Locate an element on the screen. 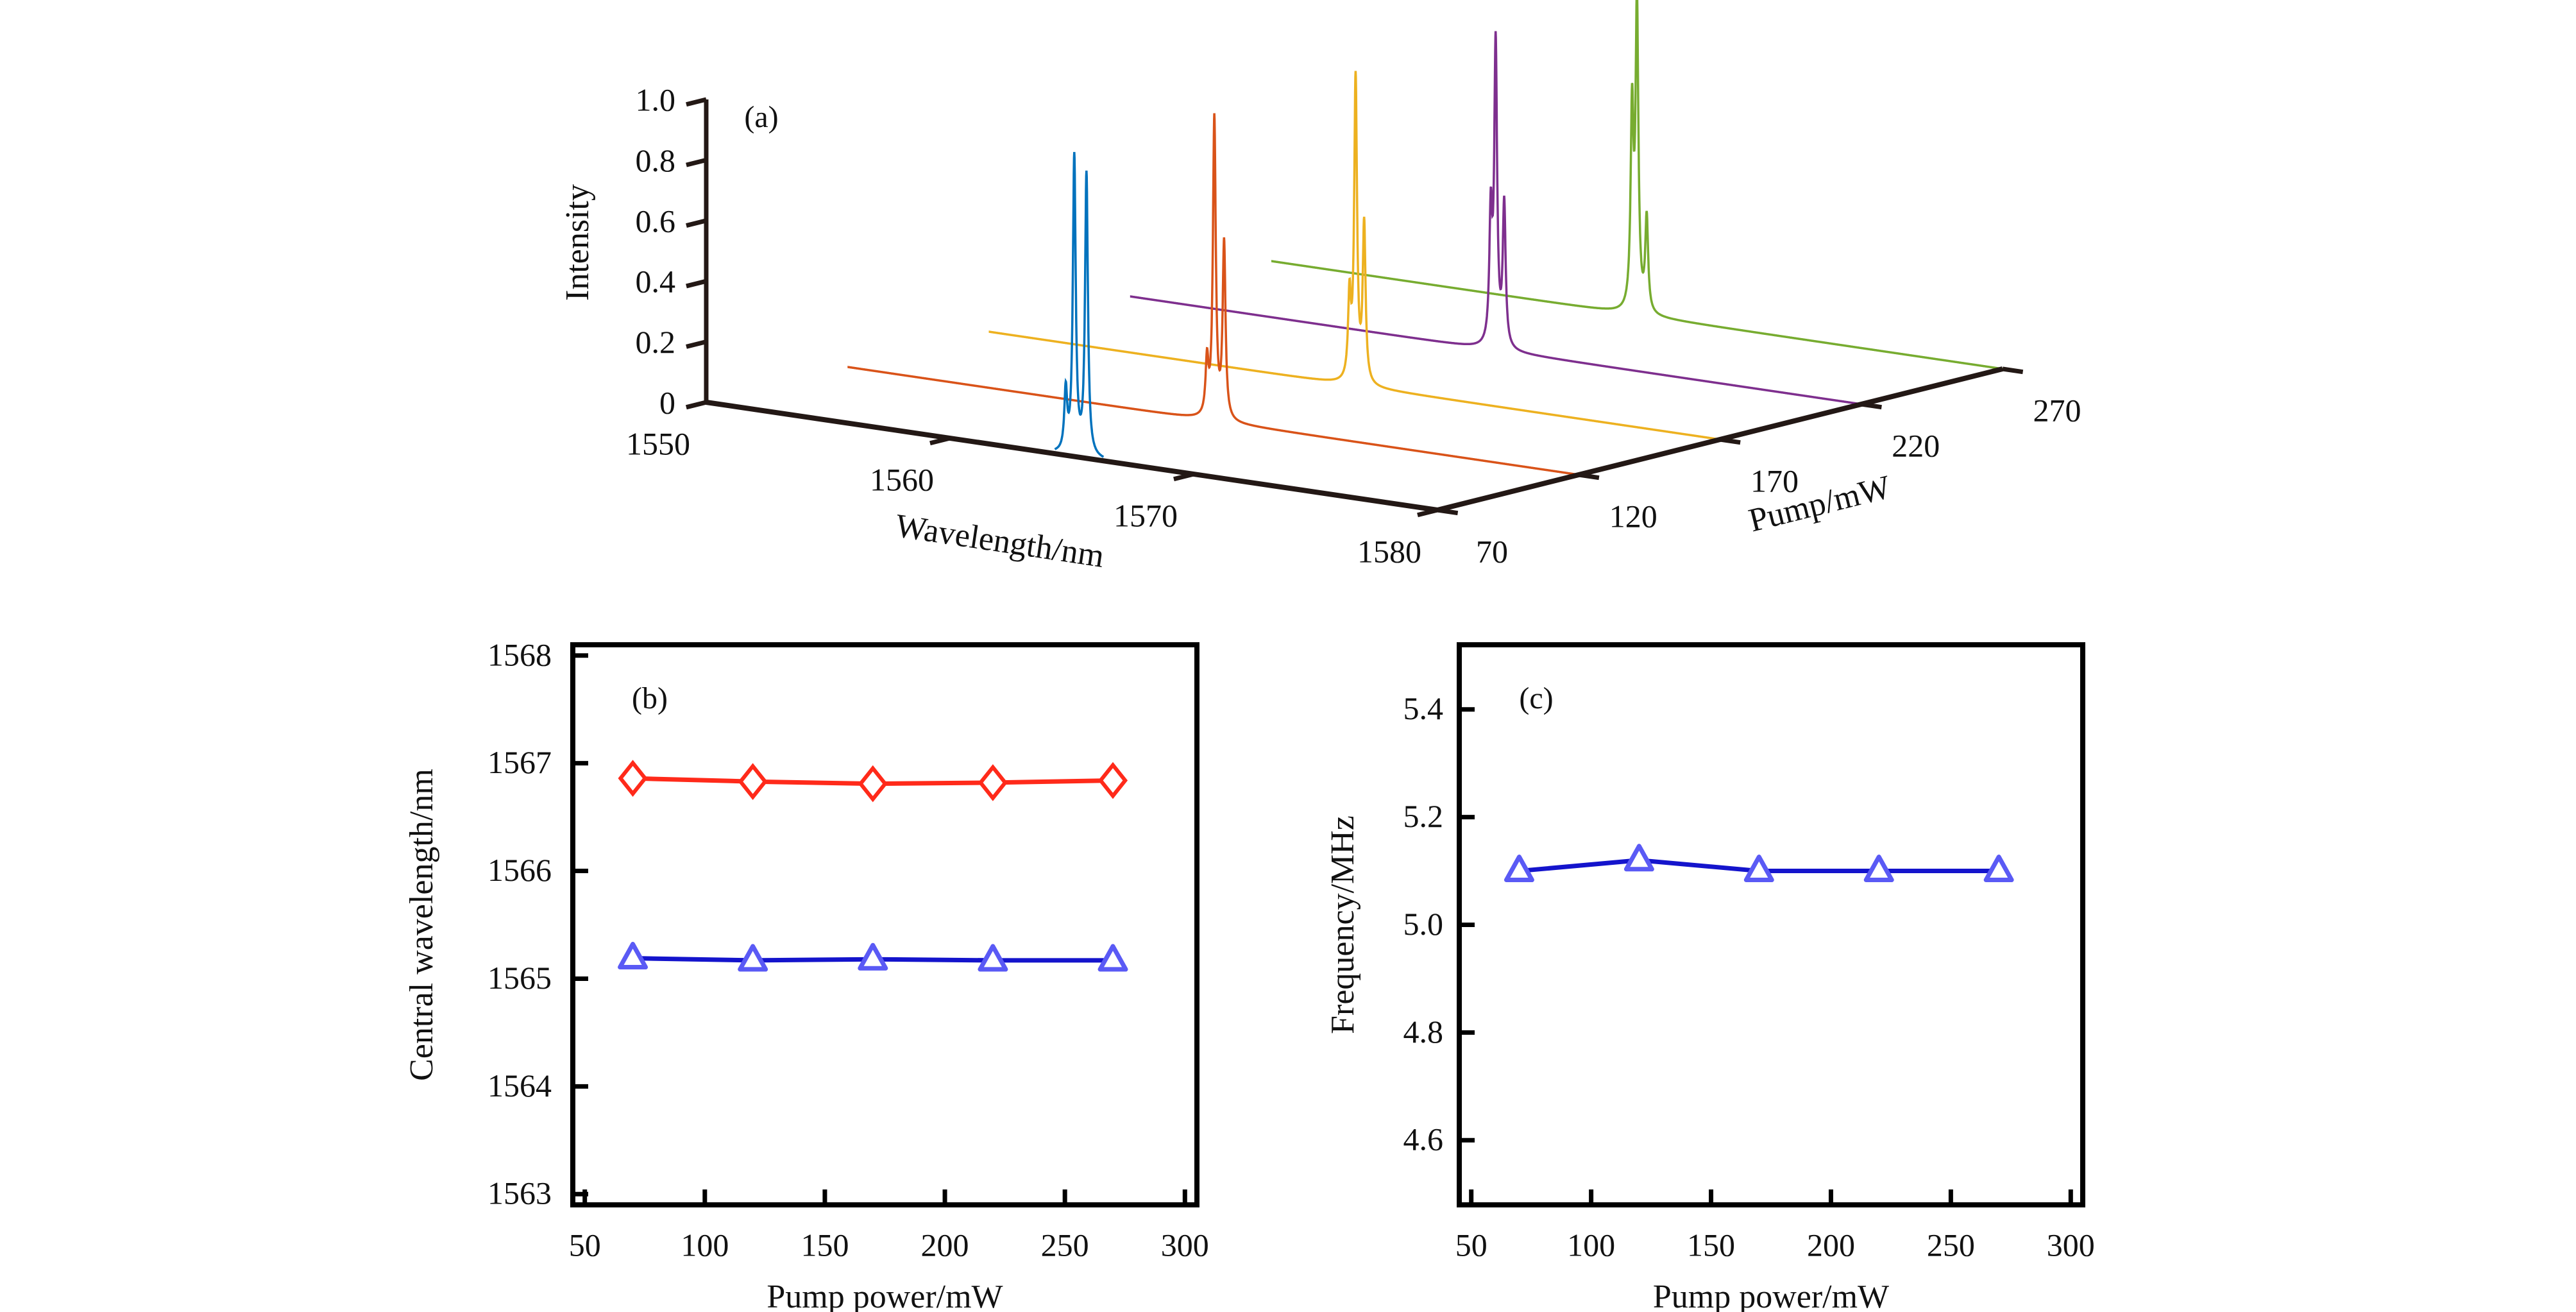  y-tick-label: 5.4 is located at coordinates (1423, 708).